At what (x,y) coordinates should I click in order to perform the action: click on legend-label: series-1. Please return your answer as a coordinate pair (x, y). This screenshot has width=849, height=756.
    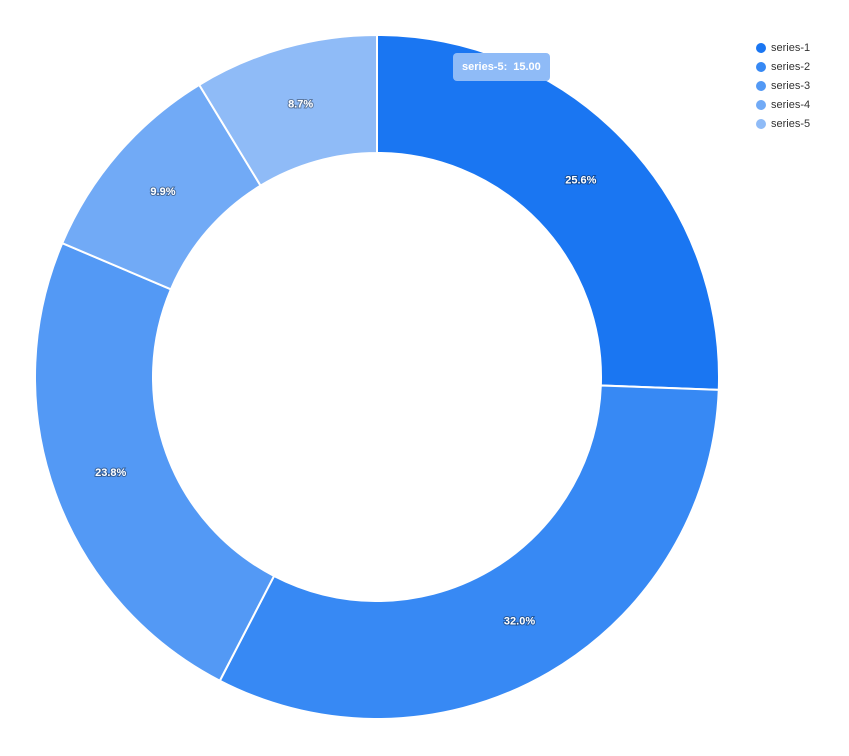
    Looking at the image, I should click on (791, 47).